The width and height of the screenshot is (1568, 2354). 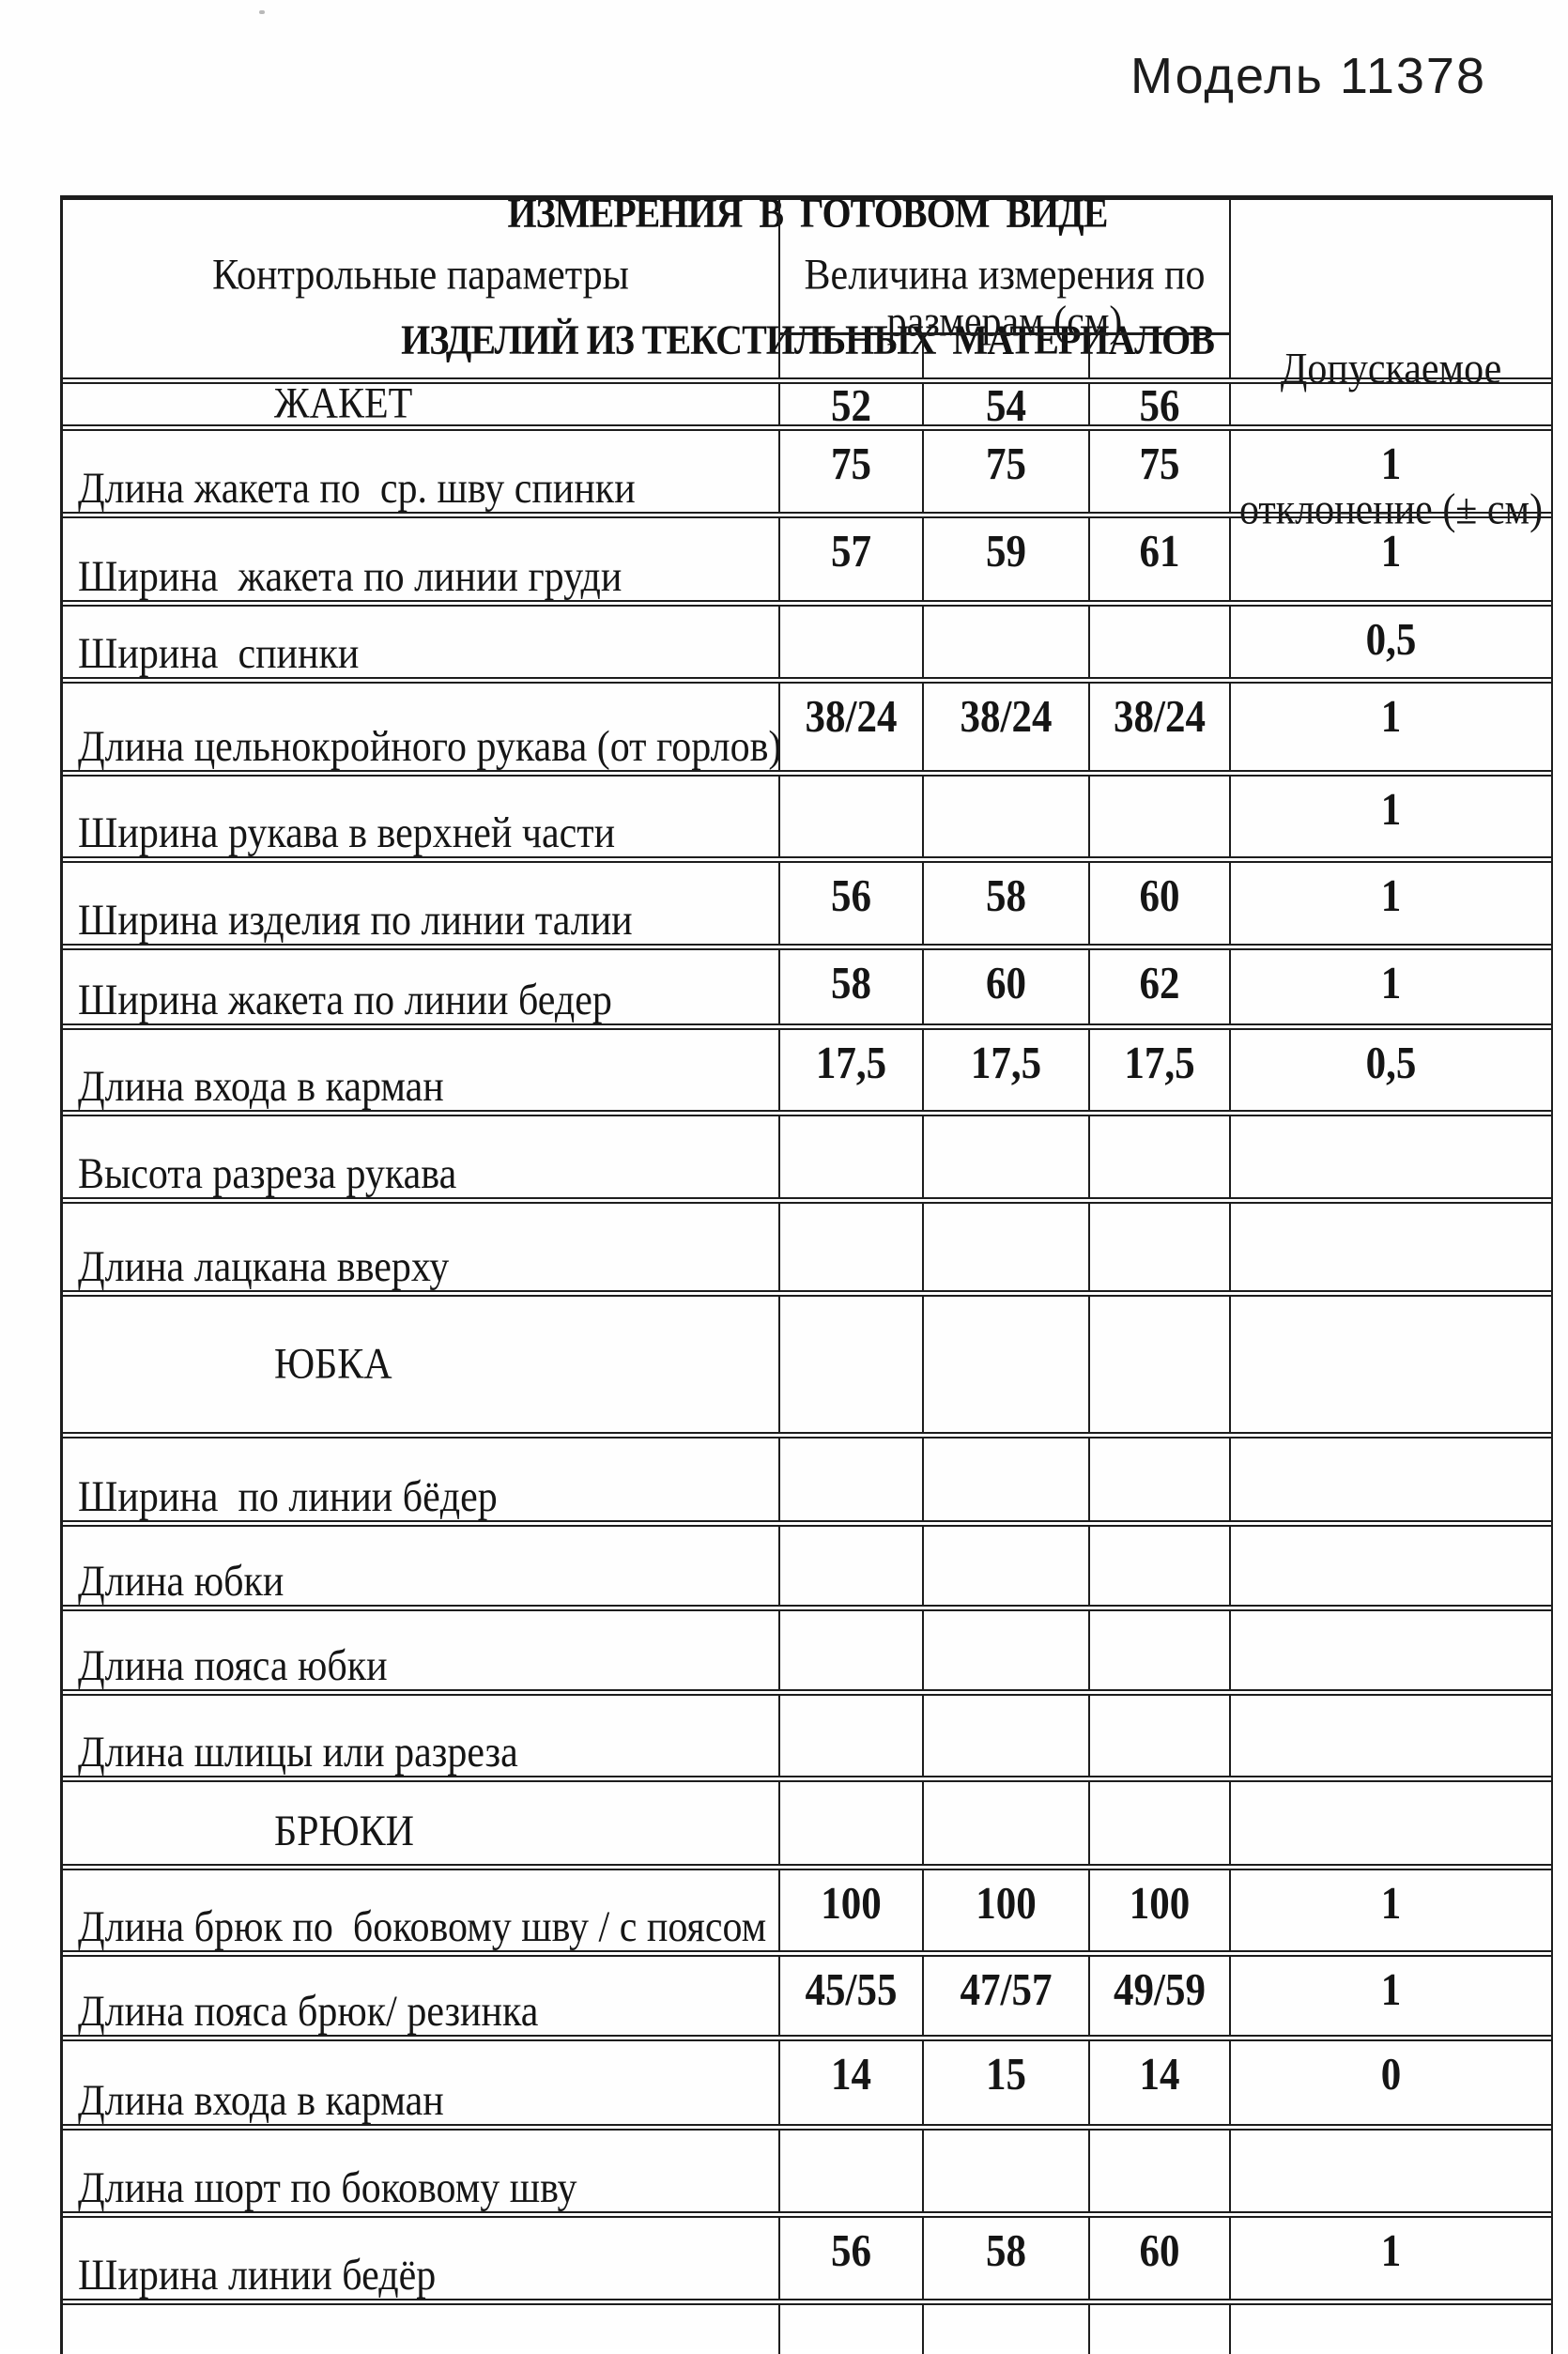 I want to click on size-54-value-cell: 47/57, so click(x=1005, y=1996).